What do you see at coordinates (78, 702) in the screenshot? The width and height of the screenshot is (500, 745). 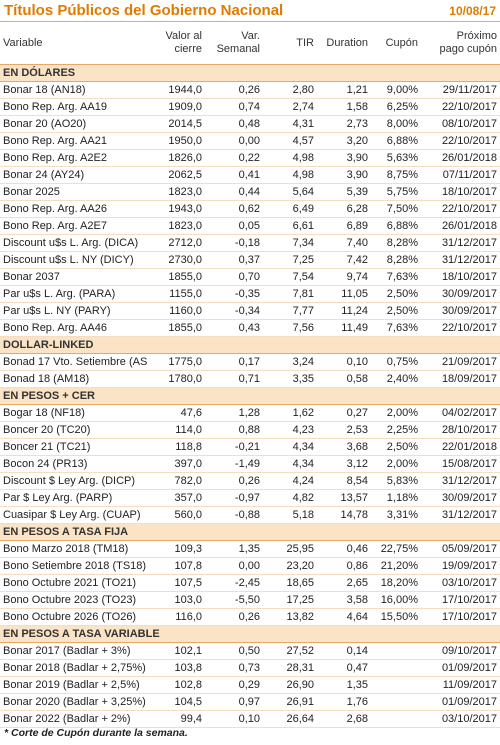 I see `bond-name: Bonar 2020 (Badlar + 3,25%)` at bounding box center [78, 702].